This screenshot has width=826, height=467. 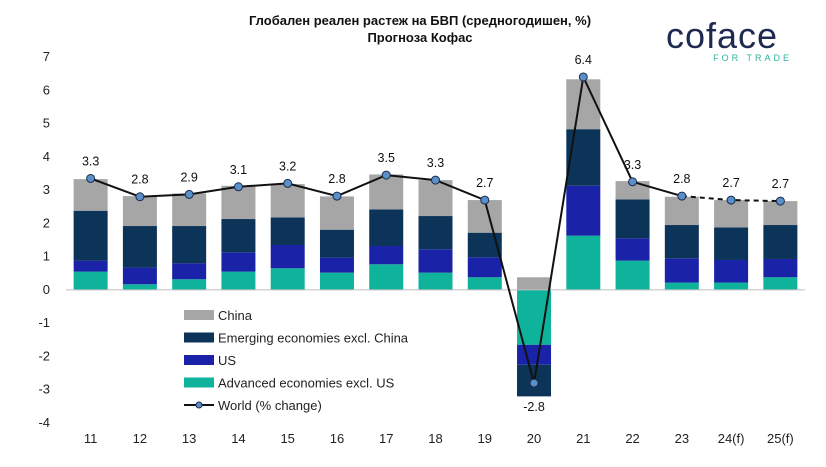 I want to click on x-tick-label: 23, so click(x=682, y=438).